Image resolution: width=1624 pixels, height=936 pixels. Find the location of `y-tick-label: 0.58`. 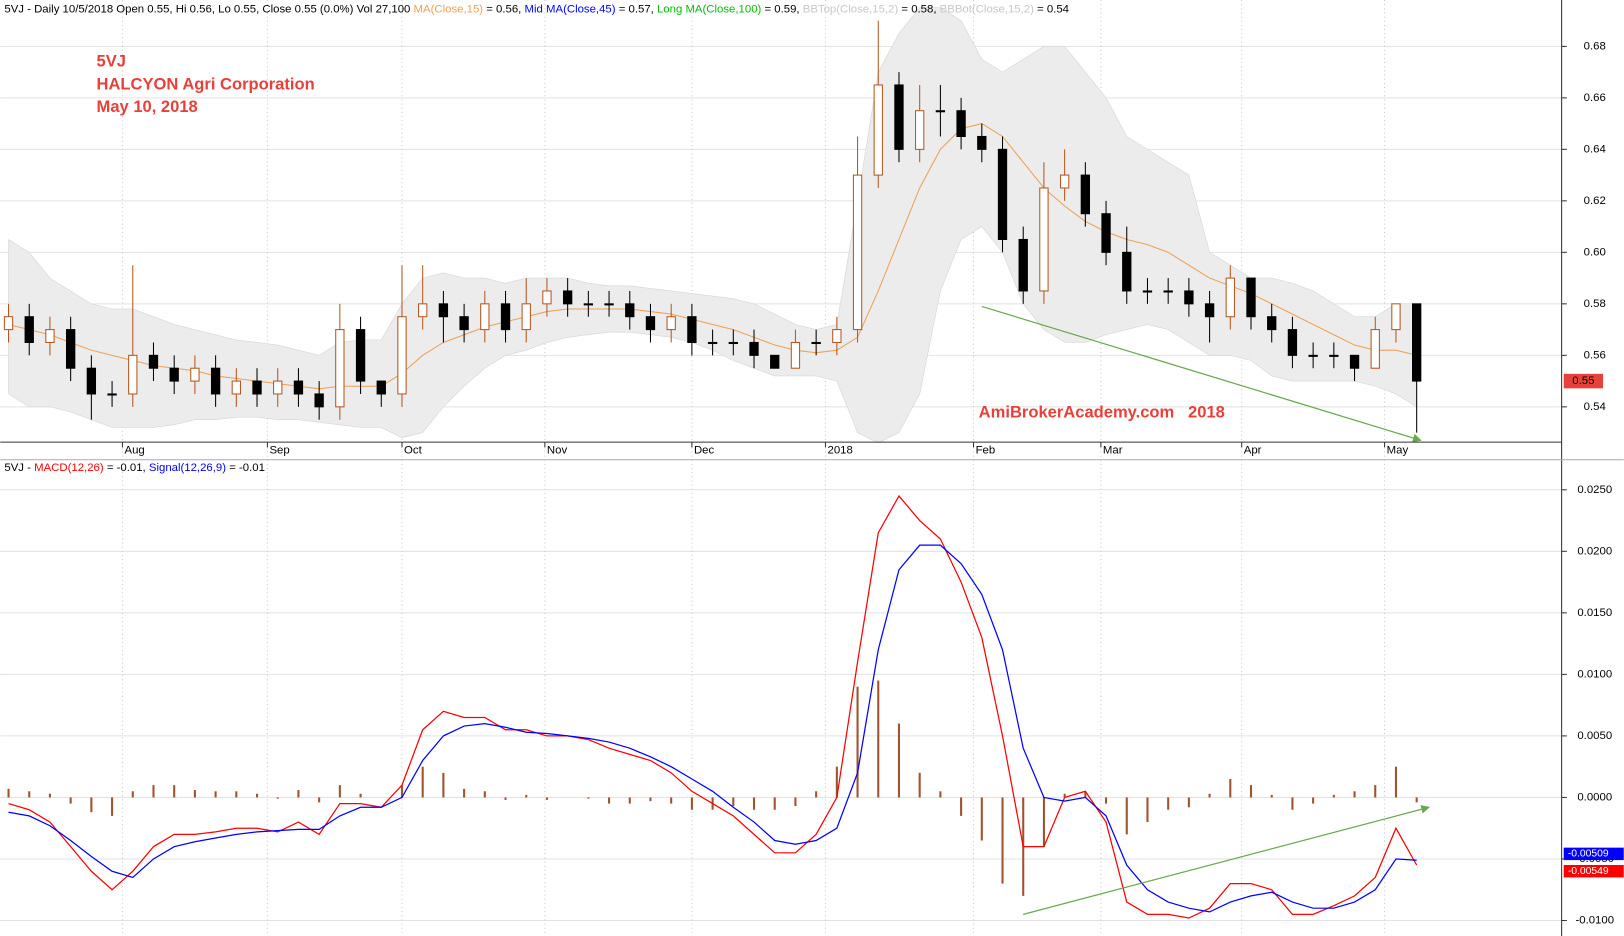

y-tick-label: 0.58 is located at coordinates (1595, 304).